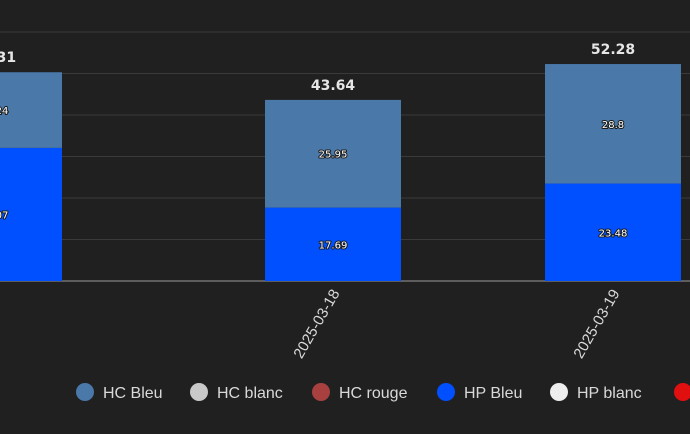  What do you see at coordinates (613, 50) in the screenshot?
I see `bar-total-label: 52.28` at bounding box center [613, 50].